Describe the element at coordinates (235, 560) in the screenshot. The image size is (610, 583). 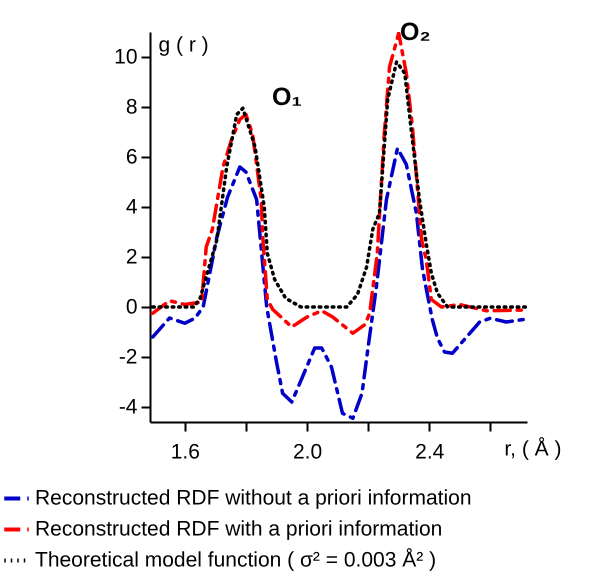
I see `legend-label: Theoretical model function ( σ² = 0.003 Å² )` at that location.